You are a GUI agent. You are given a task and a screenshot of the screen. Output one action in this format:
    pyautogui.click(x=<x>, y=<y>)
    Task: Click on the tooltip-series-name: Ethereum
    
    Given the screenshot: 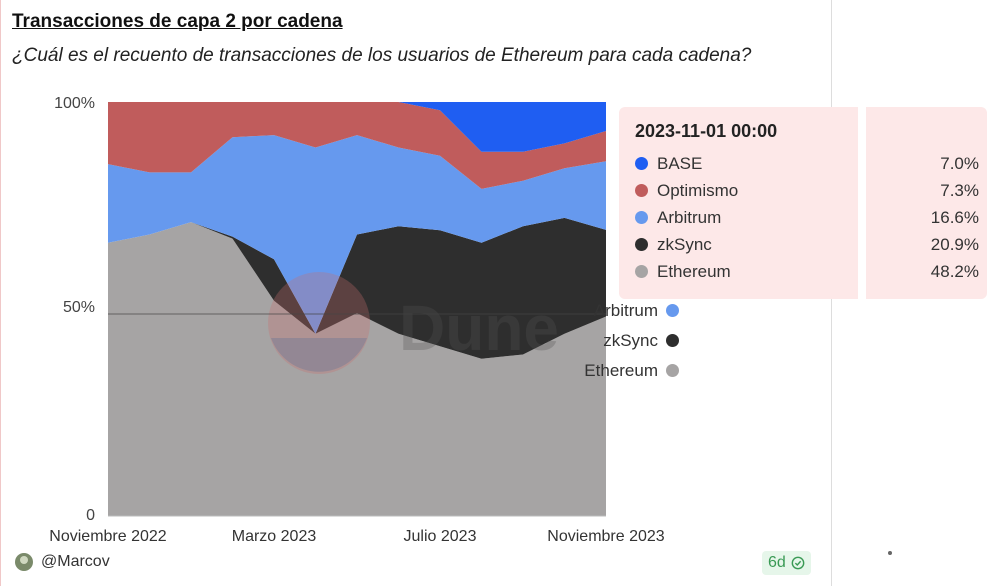 What is the action you would take?
    pyautogui.click(x=694, y=271)
    